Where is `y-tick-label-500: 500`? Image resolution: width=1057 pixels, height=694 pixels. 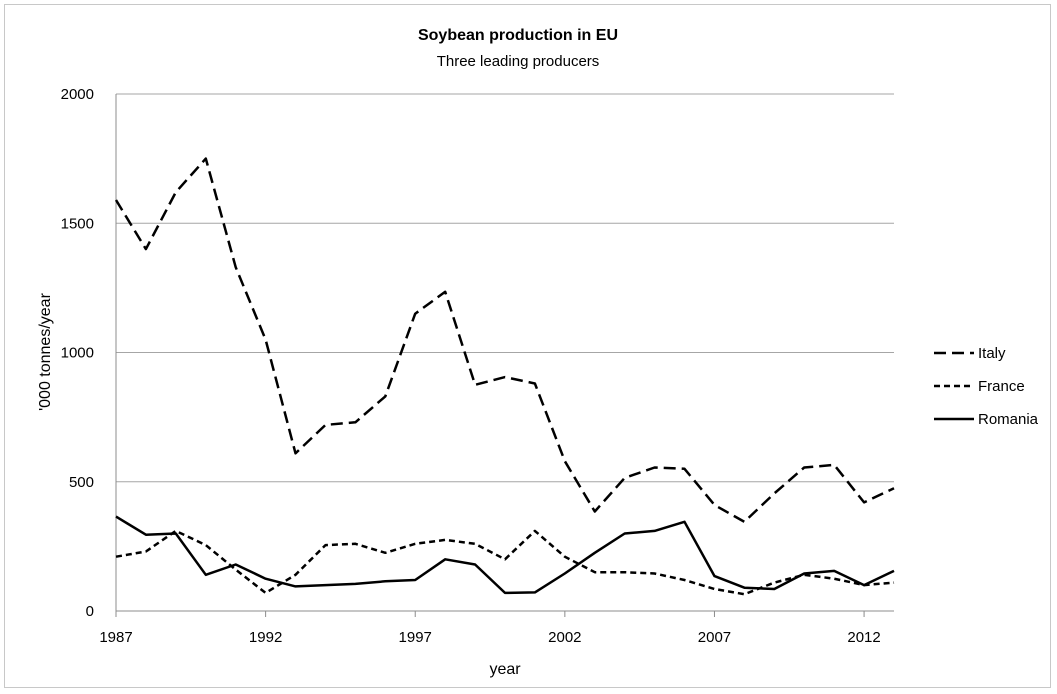
y-tick-label-500: 500 is located at coordinates (81, 482).